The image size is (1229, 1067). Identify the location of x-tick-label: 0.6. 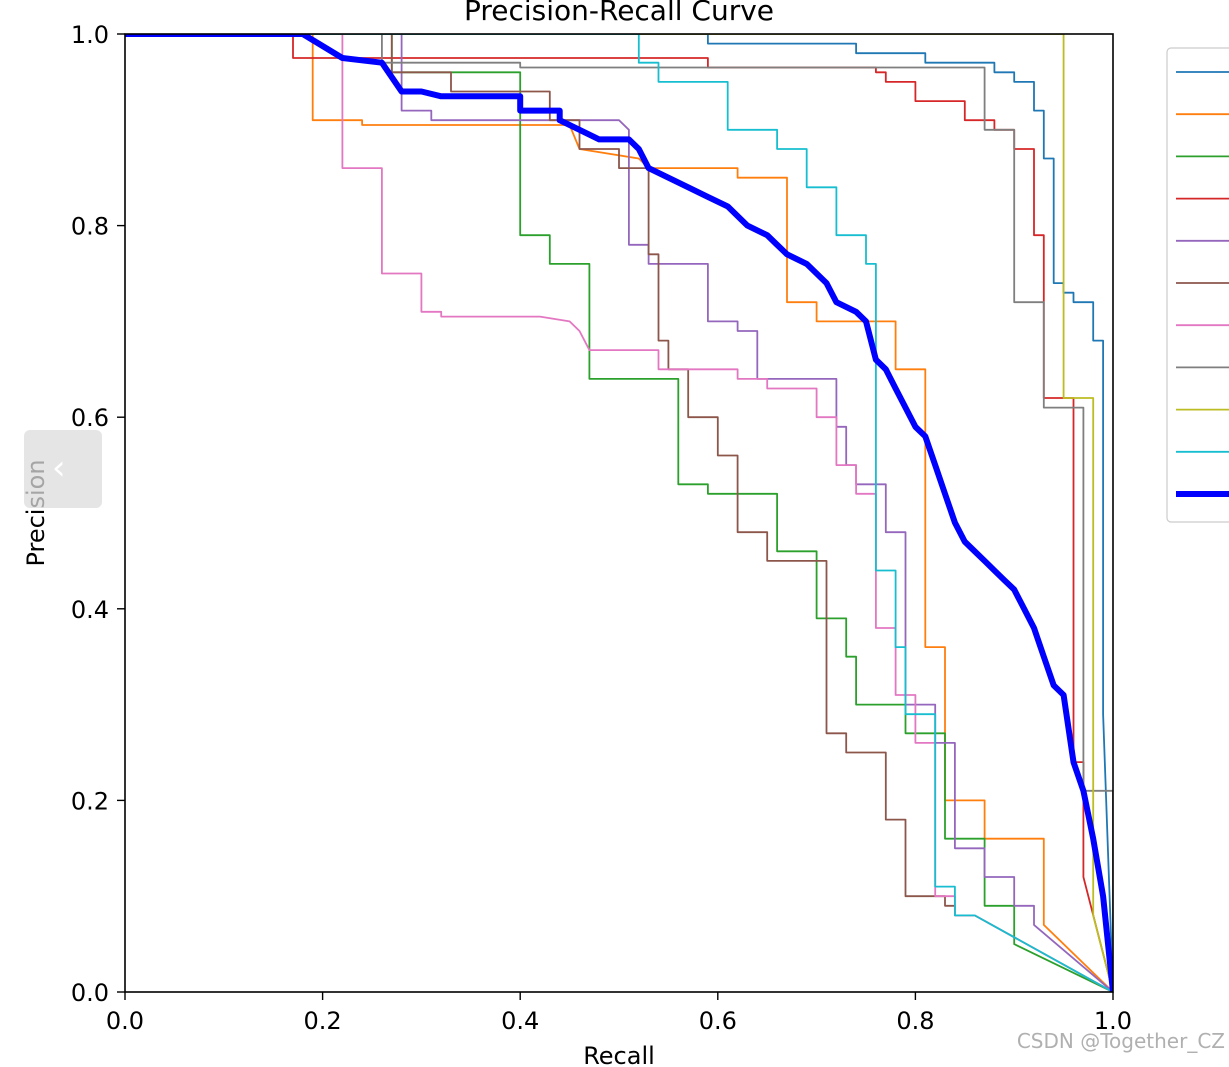
(718, 1021).